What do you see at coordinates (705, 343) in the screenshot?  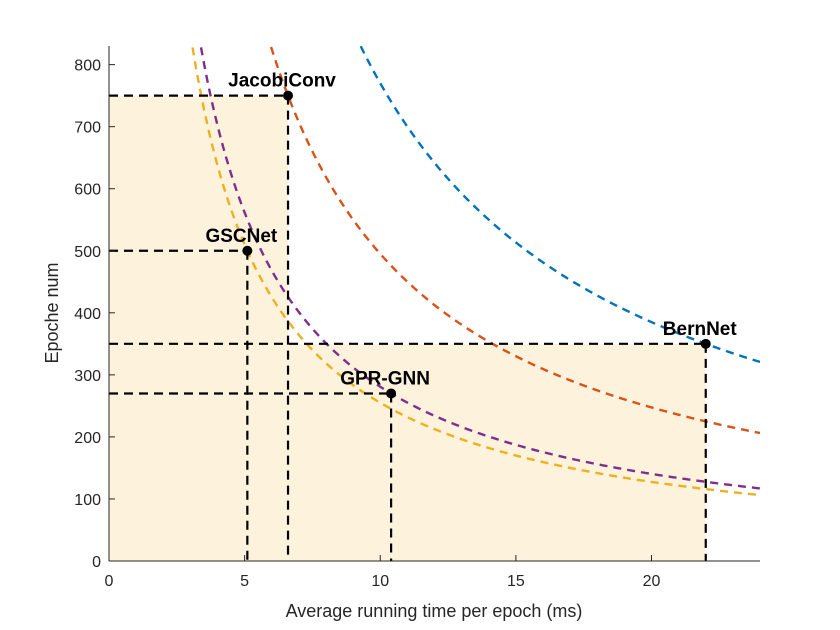 I see `point-bernnet` at bounding box center [705, 343].